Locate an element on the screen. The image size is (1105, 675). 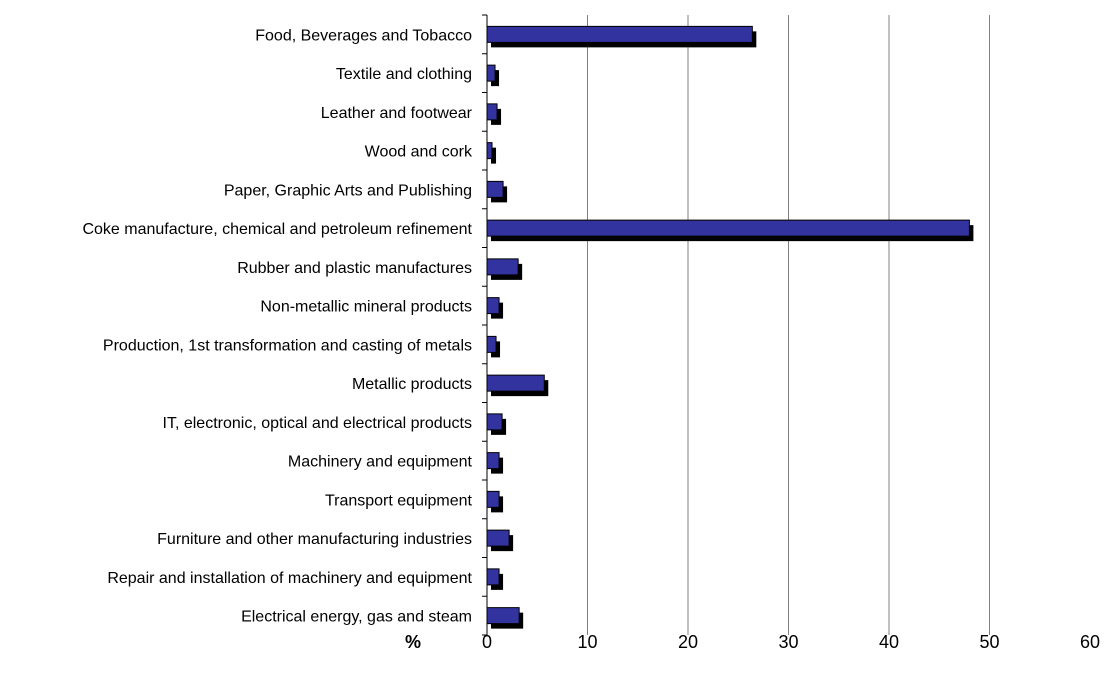
category-label: Rubber and plastic manufactures is located at coordinates (354, 268).